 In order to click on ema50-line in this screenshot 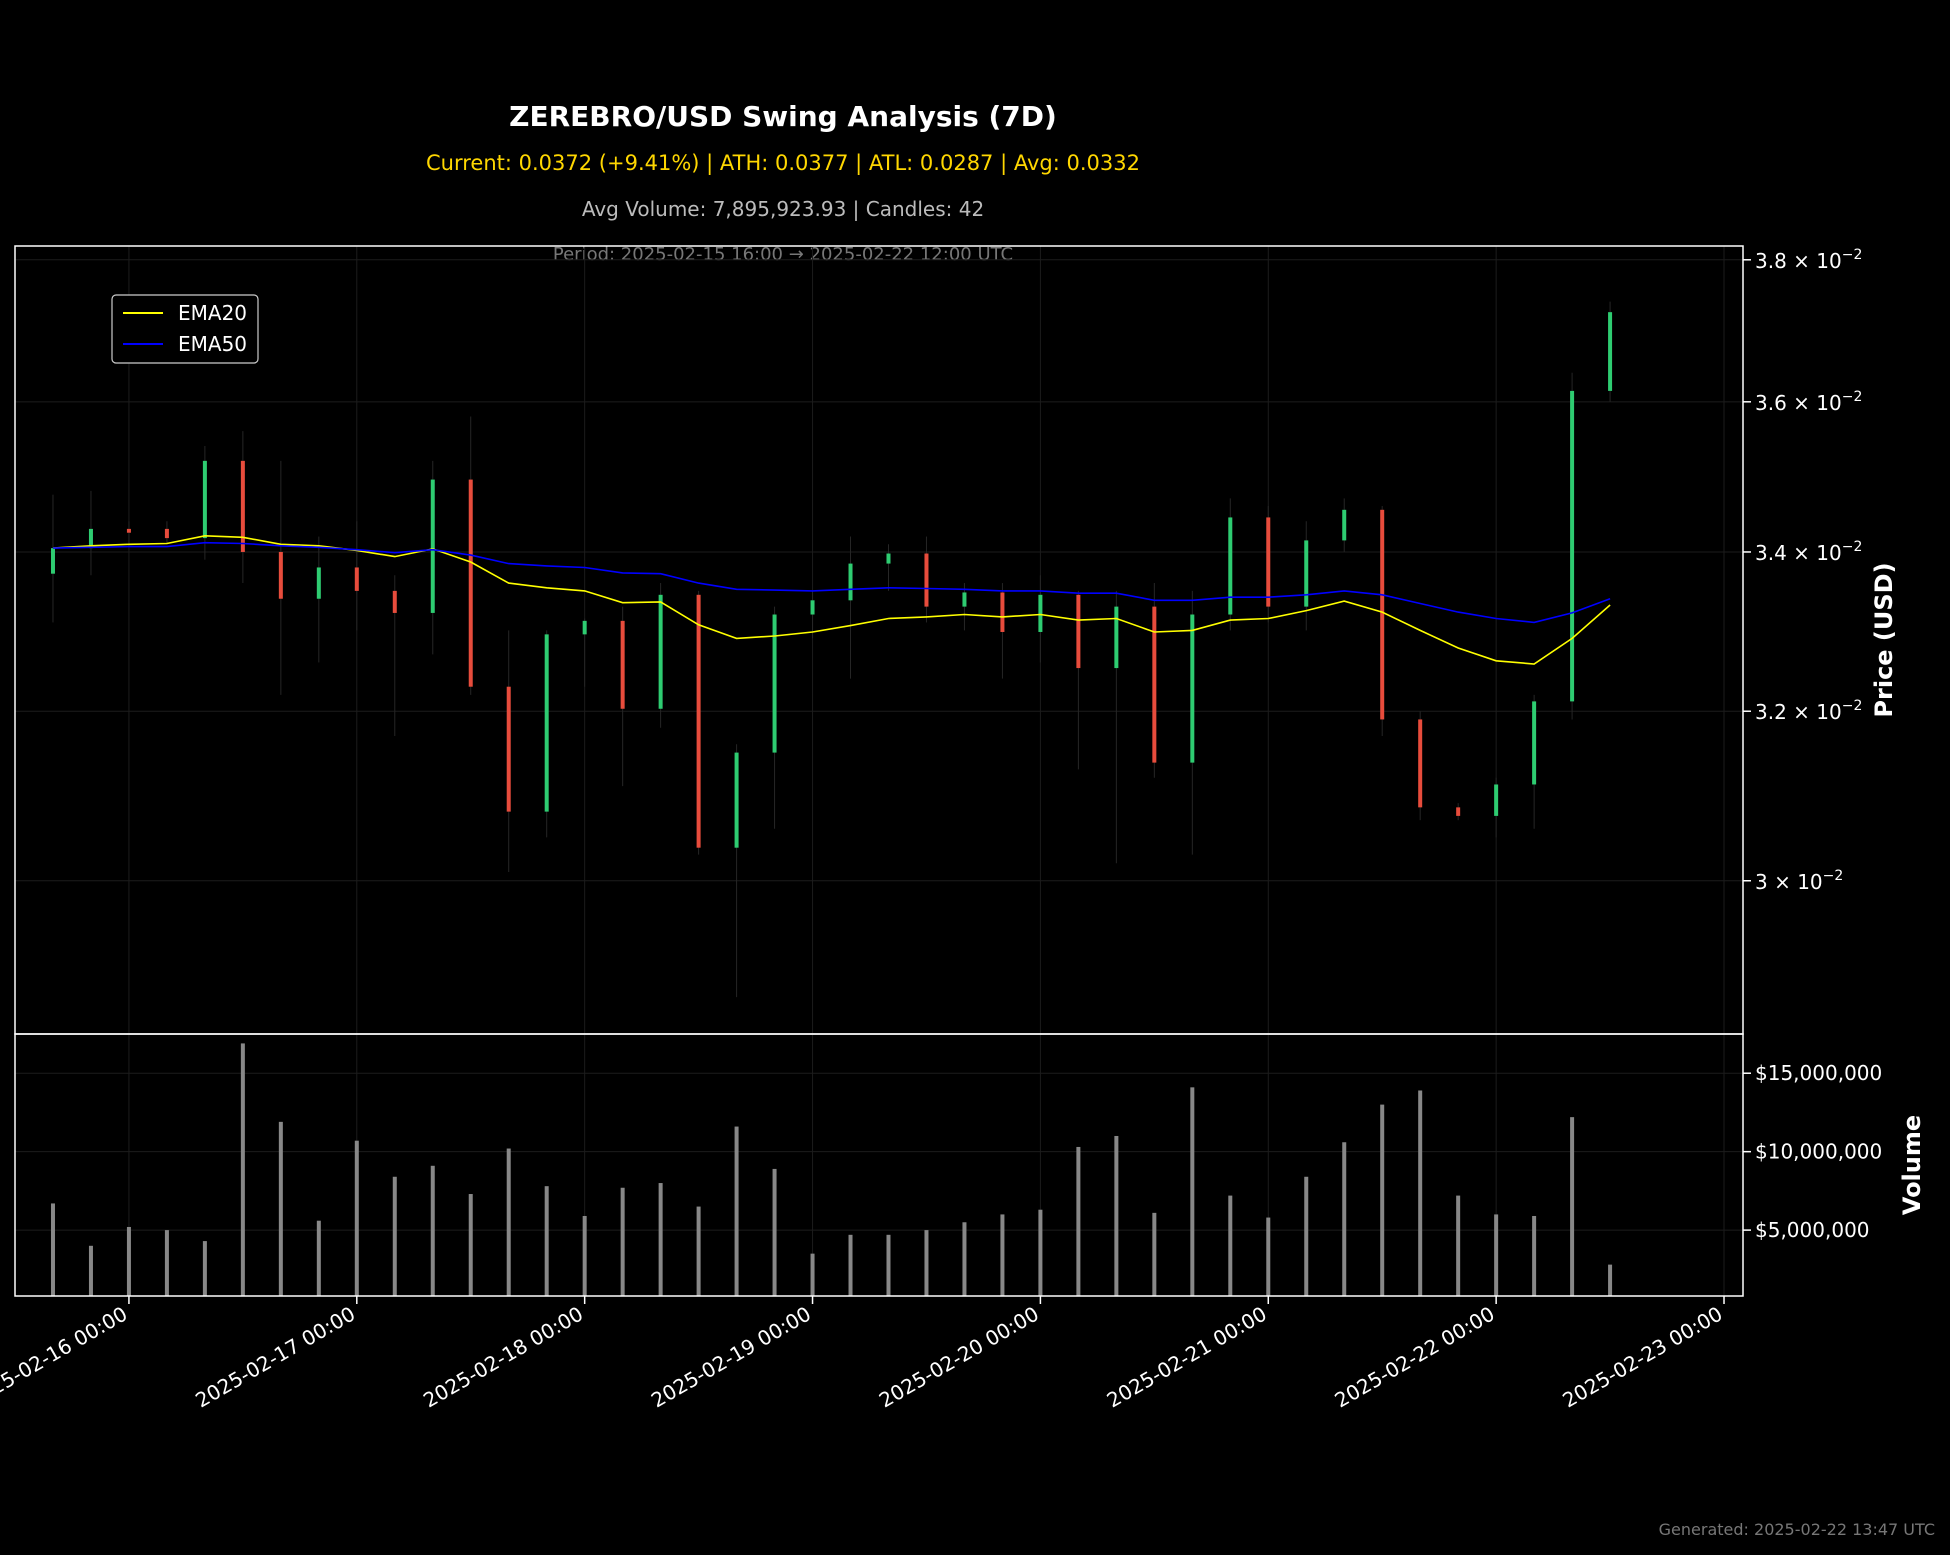, I will do `click(831, 582)`.